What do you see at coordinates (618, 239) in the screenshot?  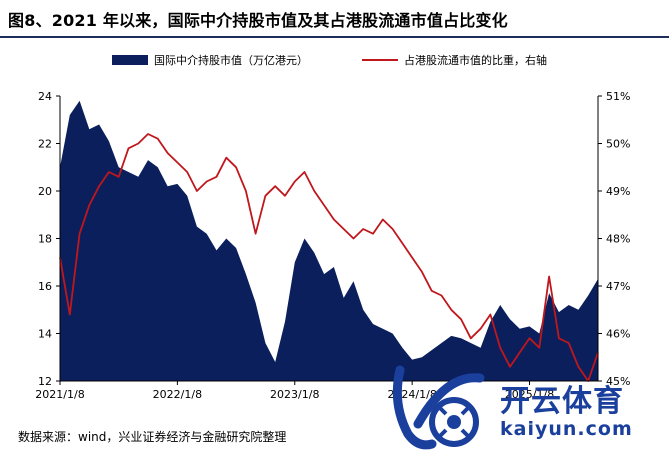 I see `right-tick-label: 48%` at bounding box center [618, 239].